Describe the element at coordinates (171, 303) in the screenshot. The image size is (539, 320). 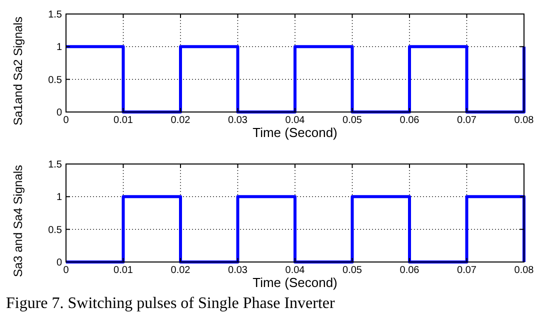
I see `caption: Figure 7. Switching pulses of Single Phase Inverter` at that location.